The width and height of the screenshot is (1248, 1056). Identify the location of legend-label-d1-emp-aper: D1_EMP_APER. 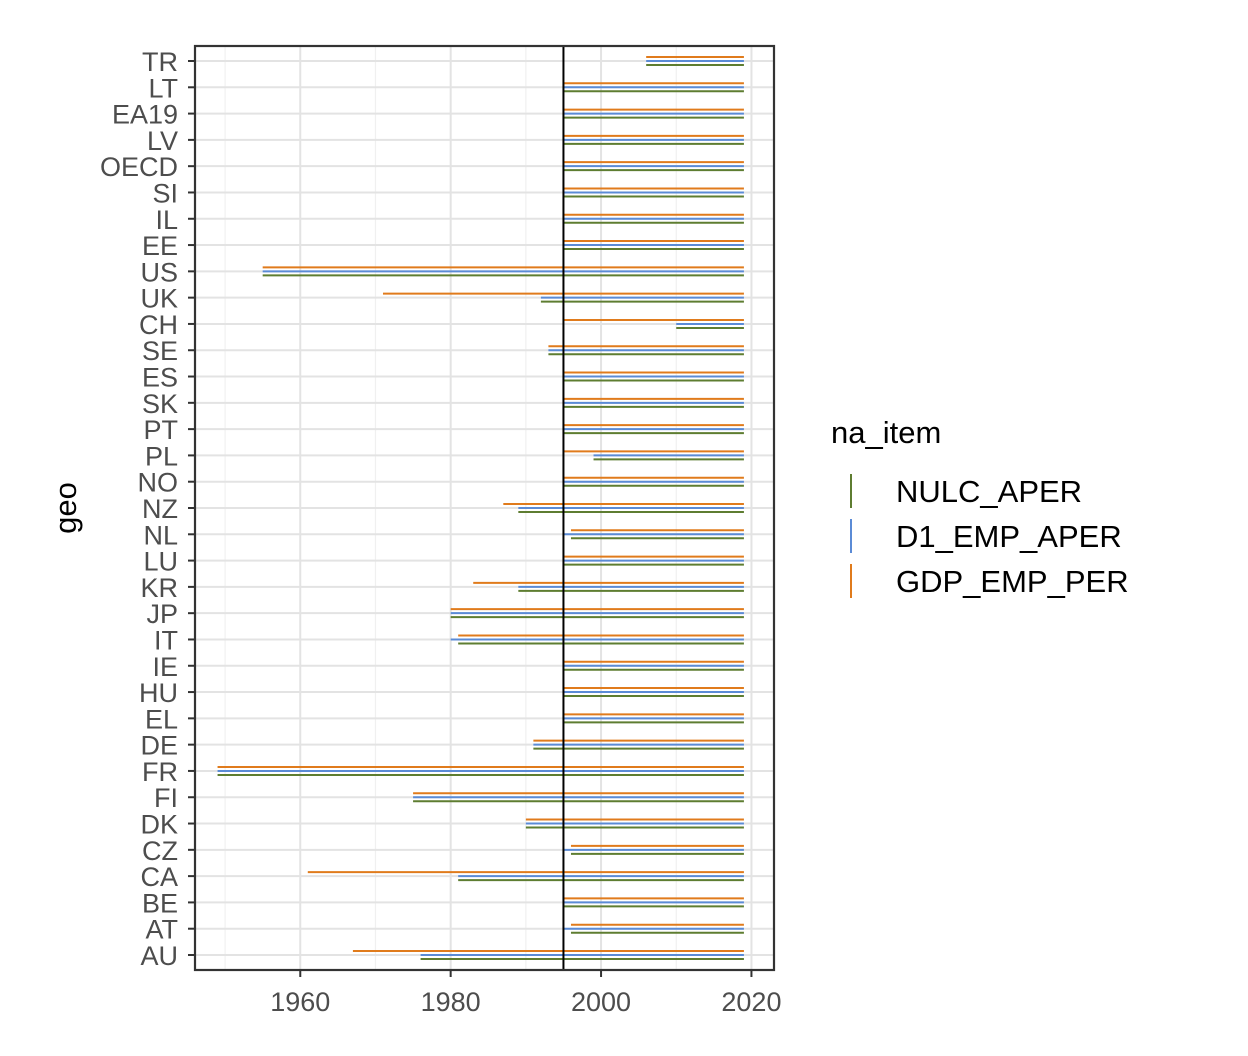
(1009, 536).